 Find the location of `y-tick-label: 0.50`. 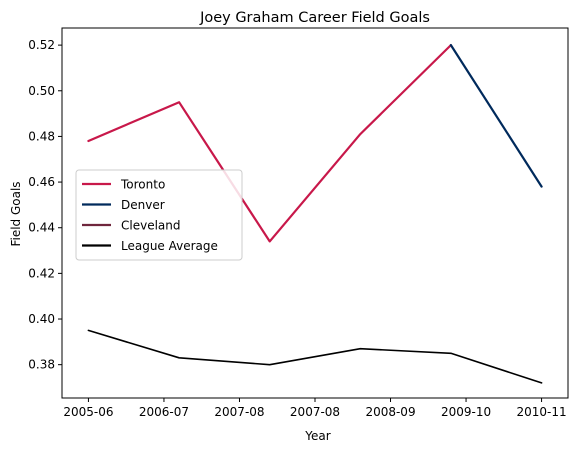

y-tick-label: 0.50 is located at coordinates (41, 91).